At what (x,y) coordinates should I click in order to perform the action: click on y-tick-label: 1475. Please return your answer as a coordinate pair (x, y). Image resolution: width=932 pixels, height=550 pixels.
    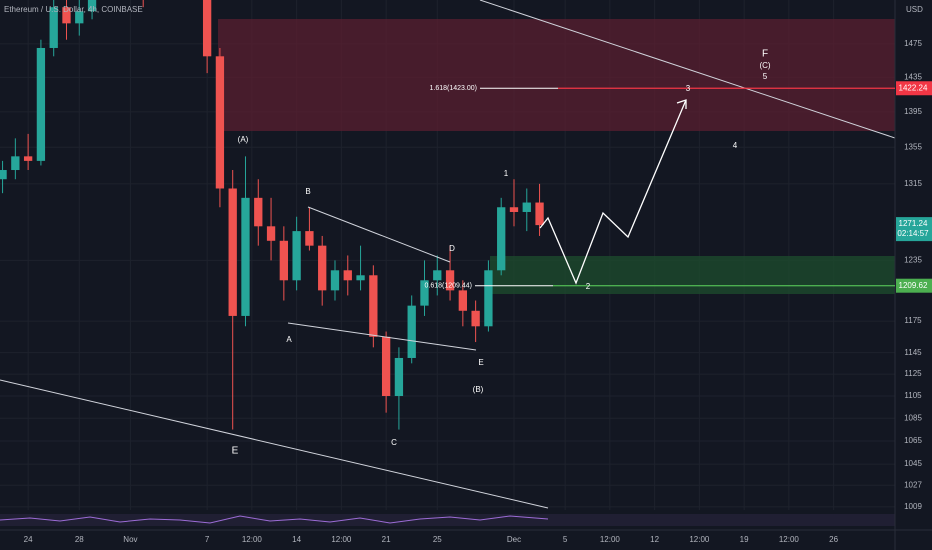
    Looking at the image, I should click on (913, 43).